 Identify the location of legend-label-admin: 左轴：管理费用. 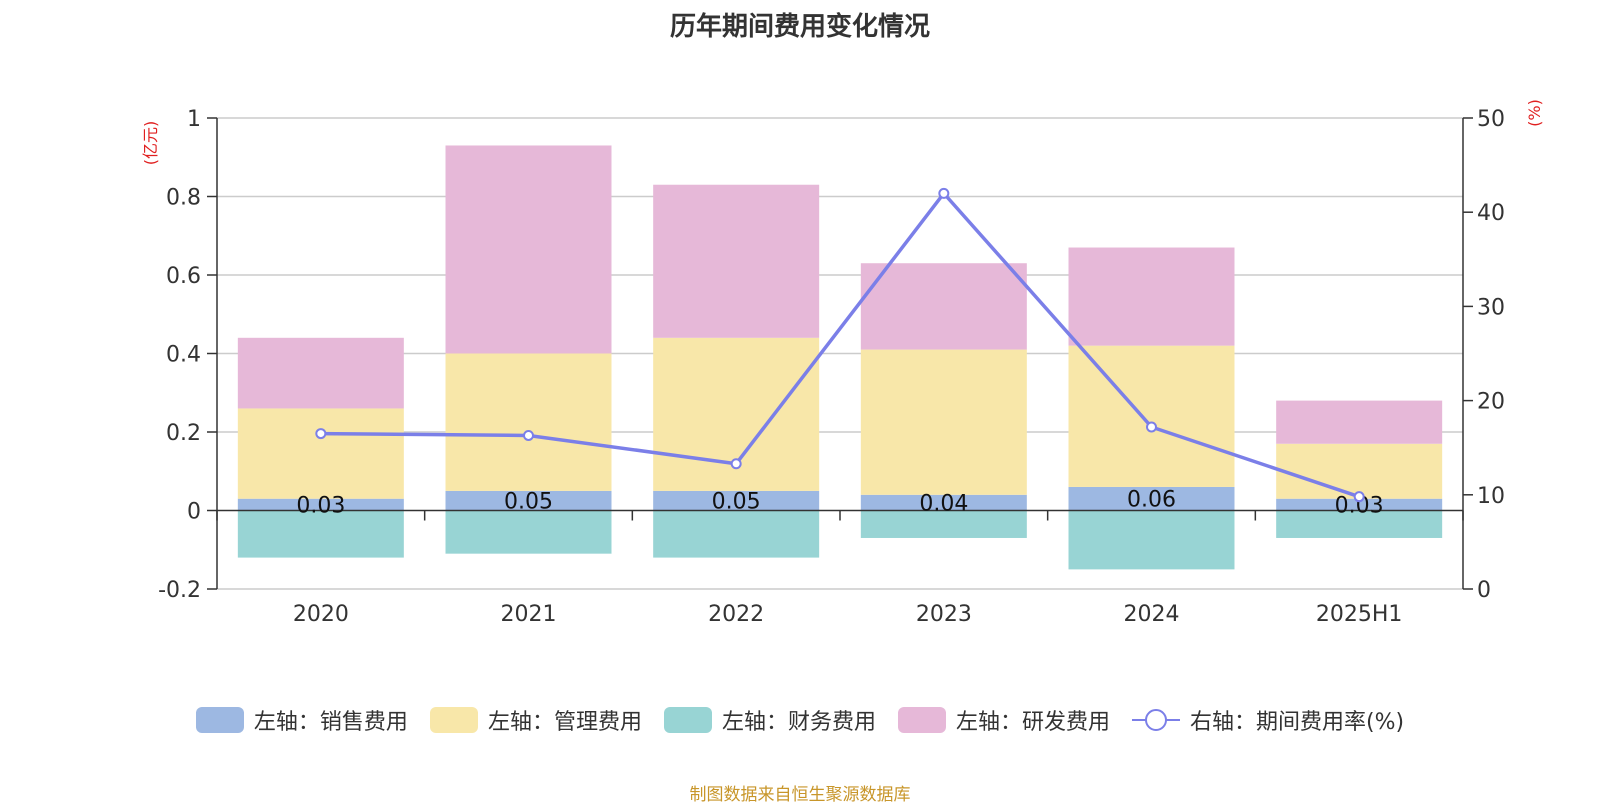
(564, 722).